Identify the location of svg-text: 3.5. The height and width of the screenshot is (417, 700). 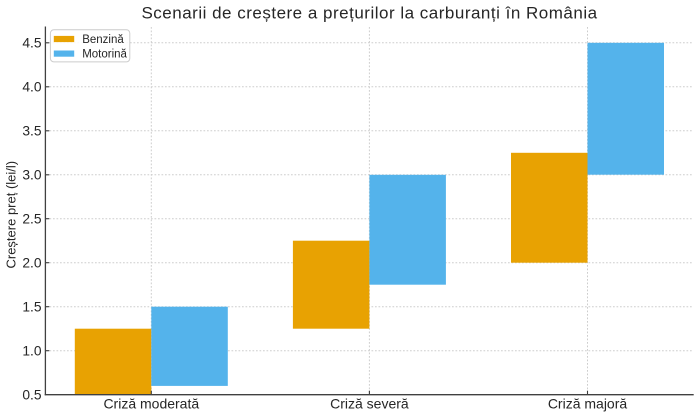
(32, 131).